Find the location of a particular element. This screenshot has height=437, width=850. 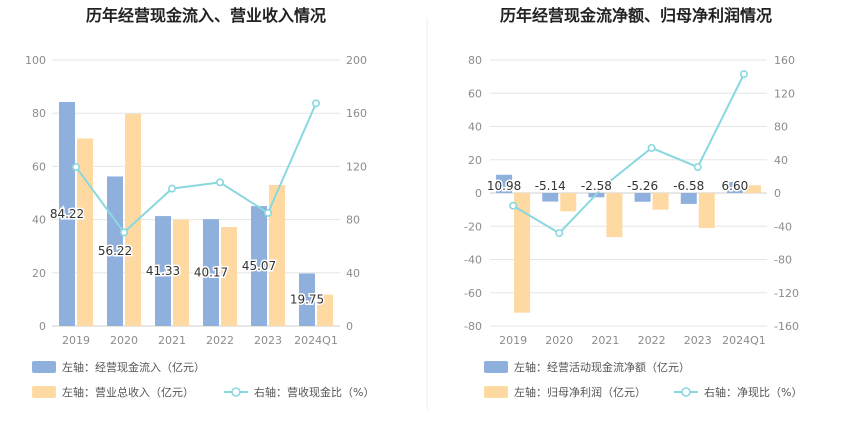

bar-data-label: 56.22 is located at coordinates (115, 251).